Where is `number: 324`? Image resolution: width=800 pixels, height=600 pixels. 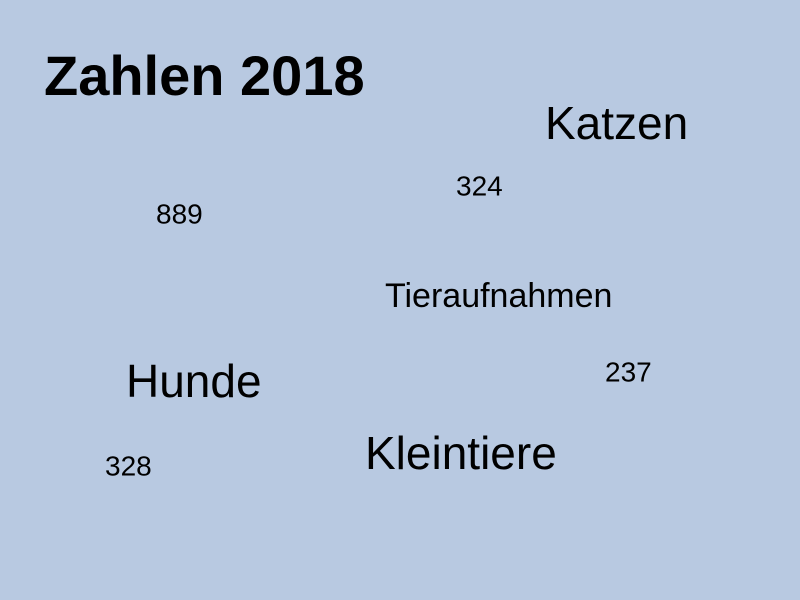
number: 324 is located at coordinates (479, 185).